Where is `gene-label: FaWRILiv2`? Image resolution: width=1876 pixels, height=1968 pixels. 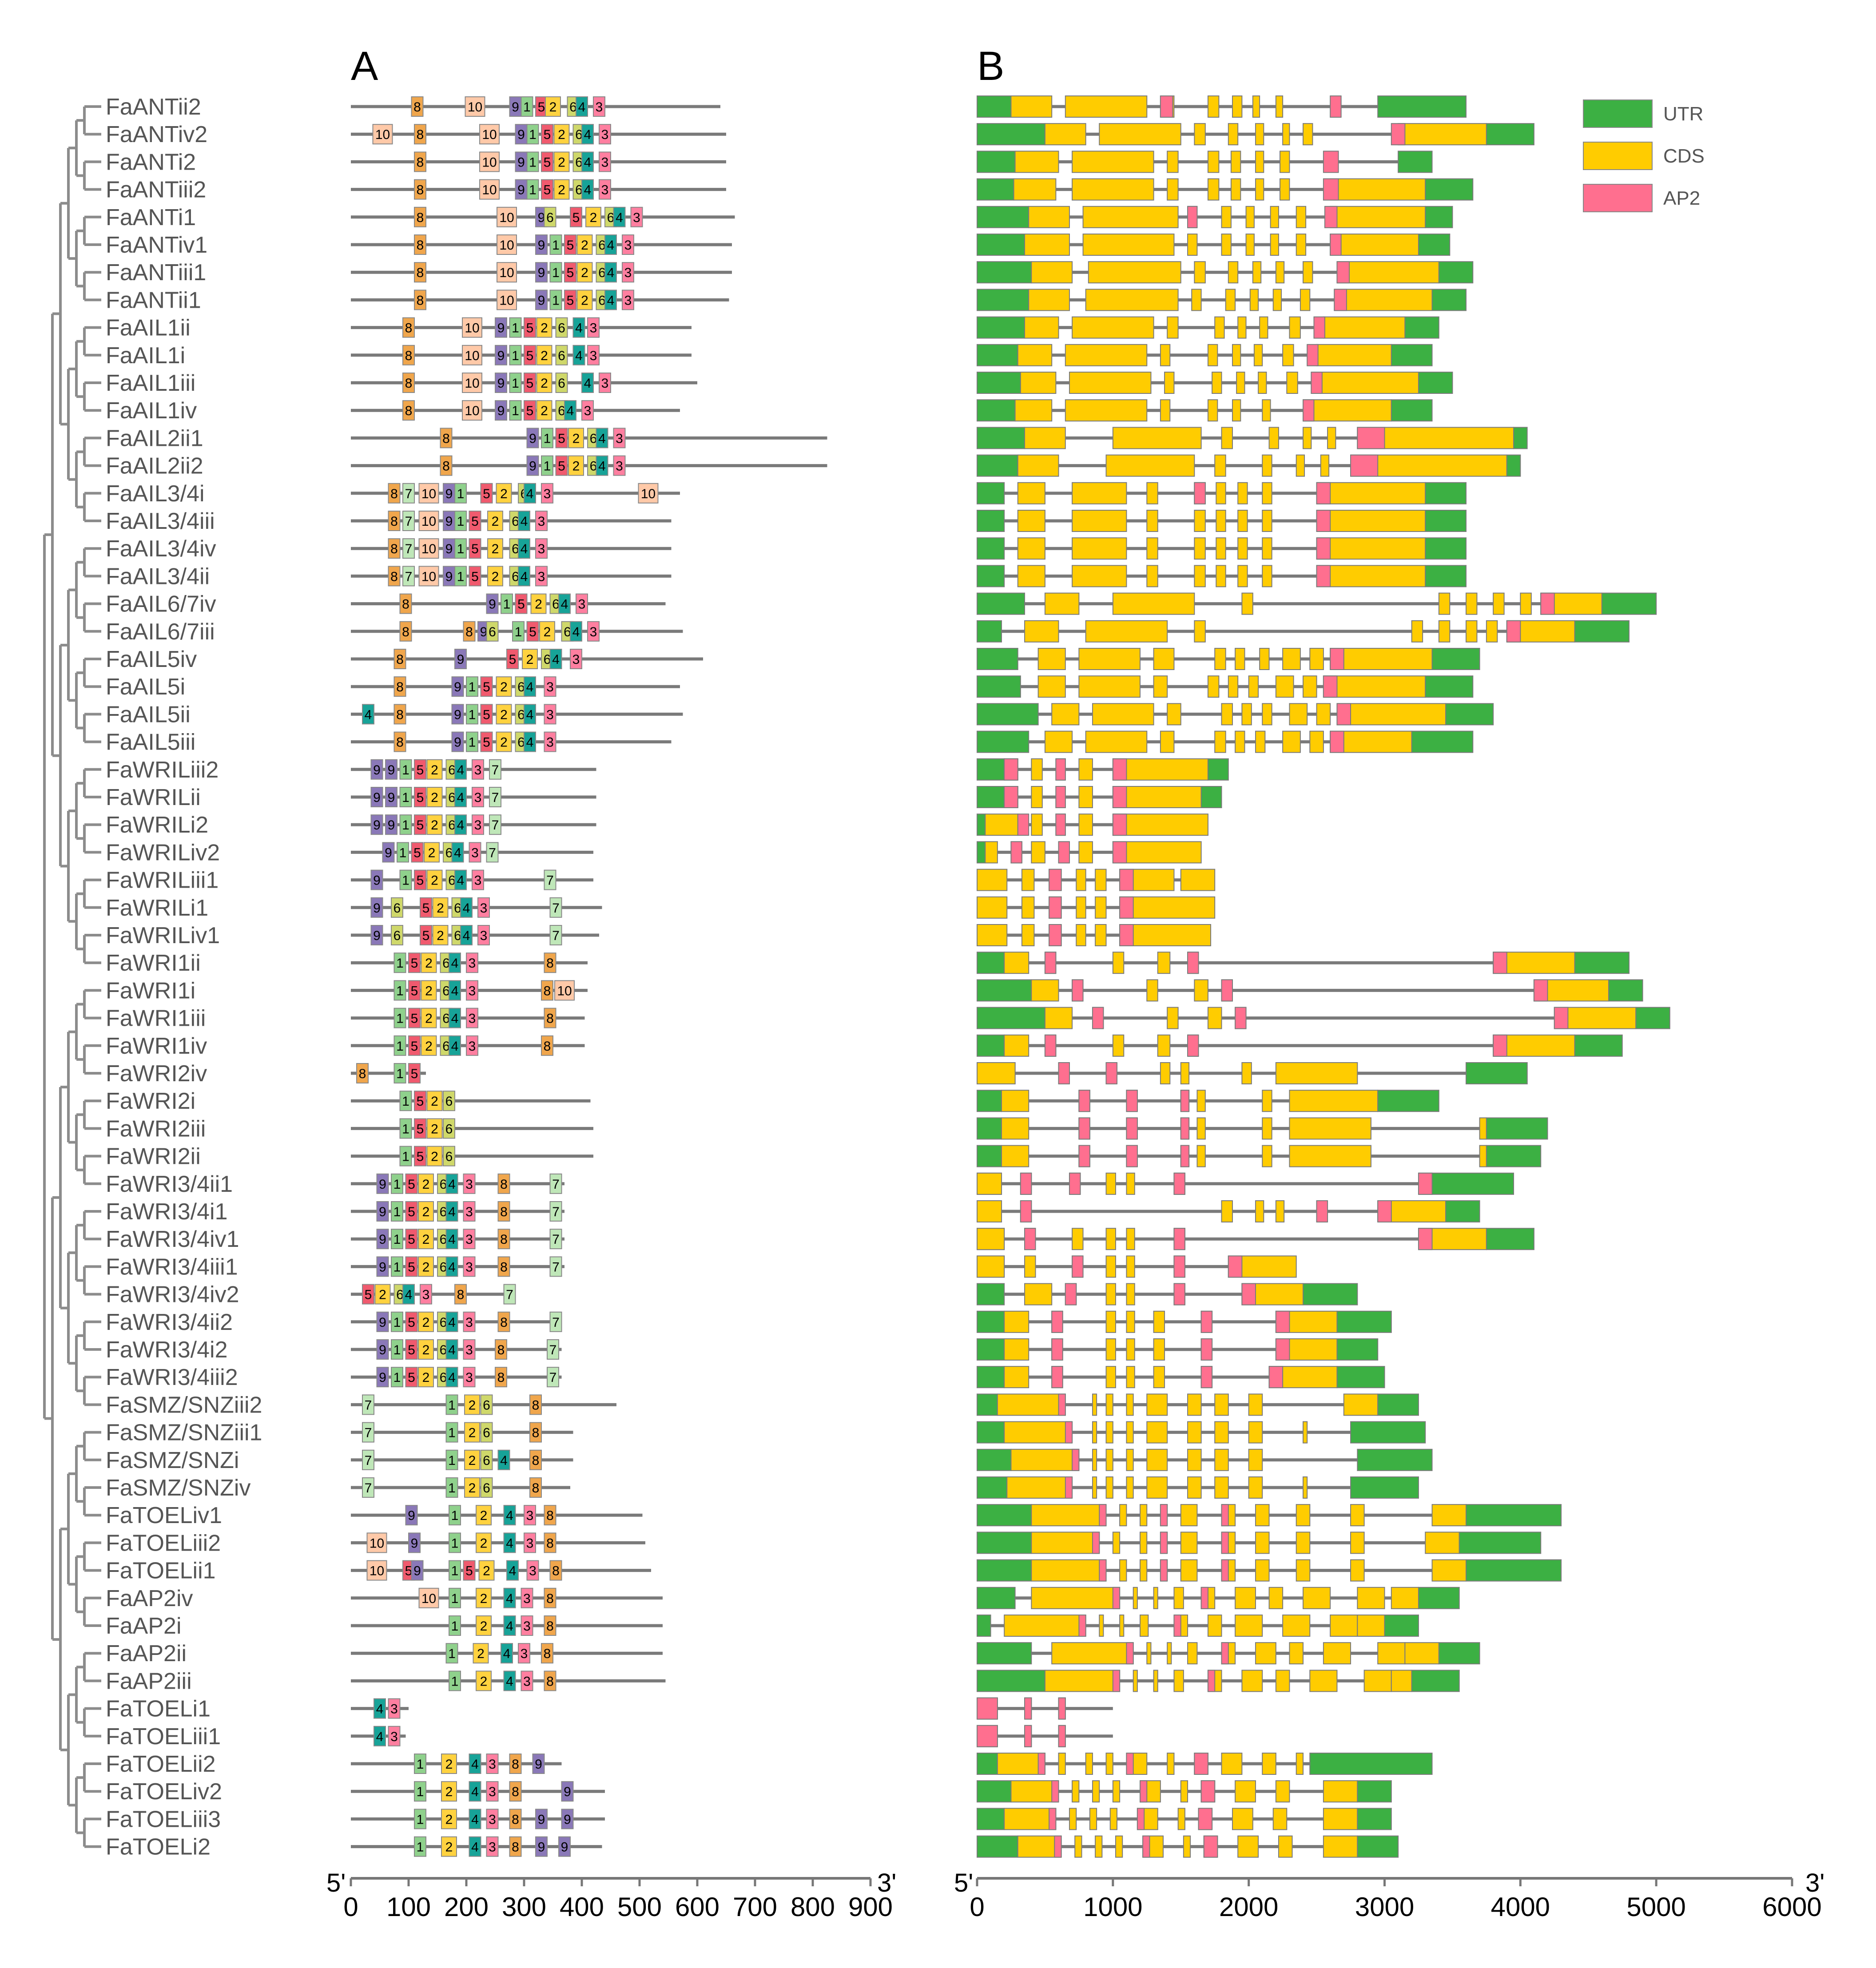
gene-label: FaWRILiv2 is located at coordinates (163, 852).